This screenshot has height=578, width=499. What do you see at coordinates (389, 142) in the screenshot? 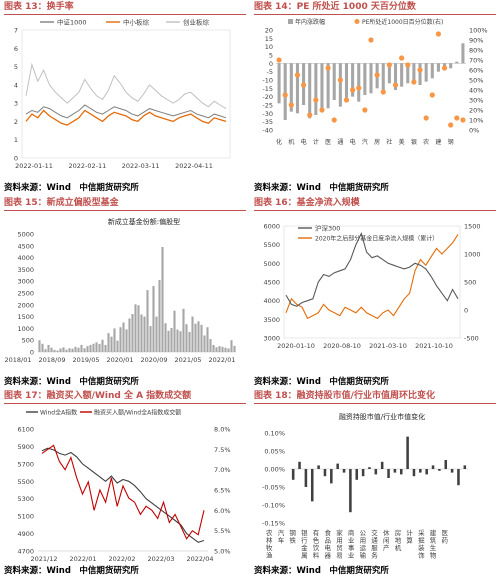
I see `x-tick-label: 社` at bounding box center [389, 142].